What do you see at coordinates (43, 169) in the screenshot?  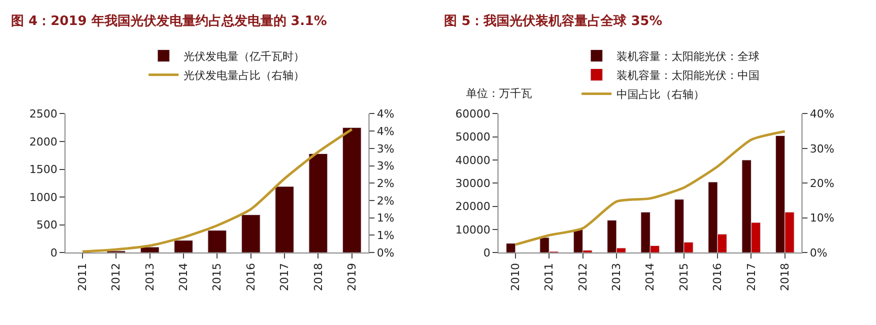 I see `y-tick-label: 1500` at bounding box center [43, 169].